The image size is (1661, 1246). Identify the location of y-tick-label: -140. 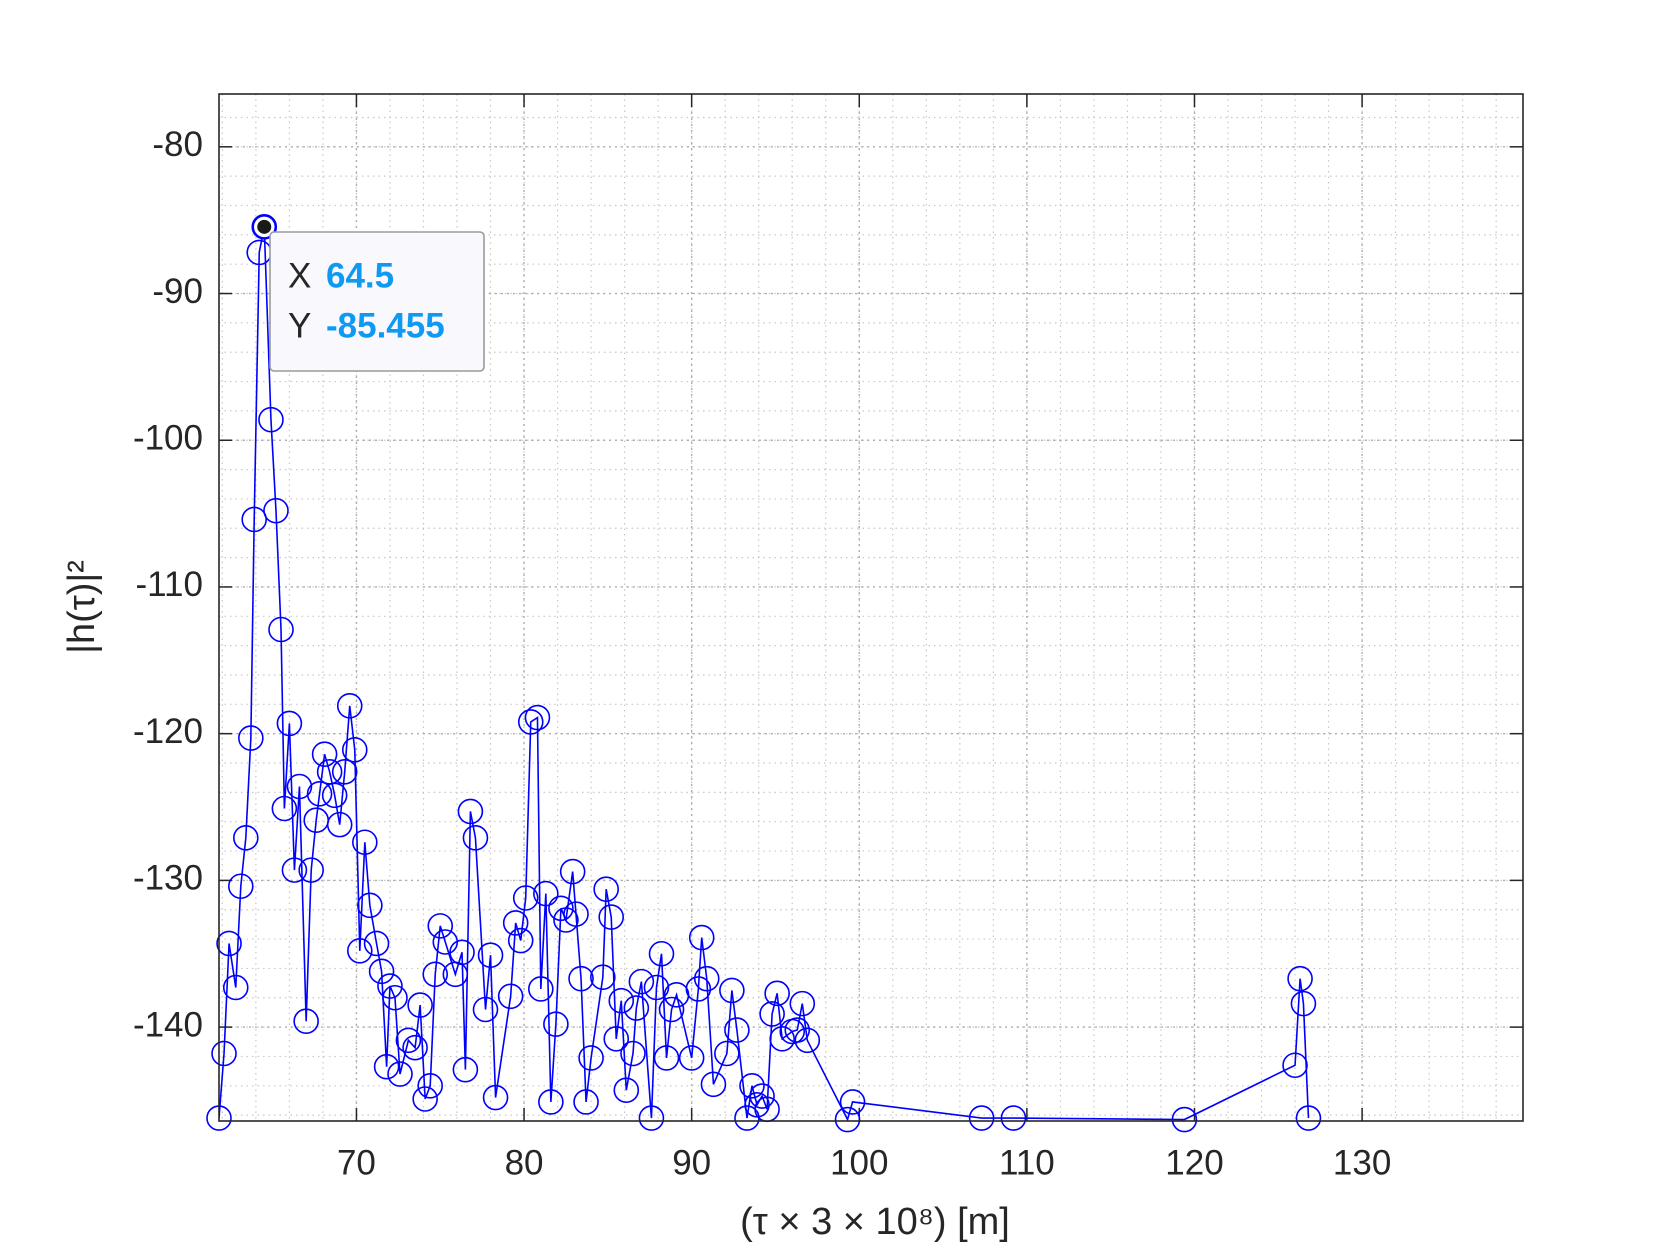
(168, 1024).